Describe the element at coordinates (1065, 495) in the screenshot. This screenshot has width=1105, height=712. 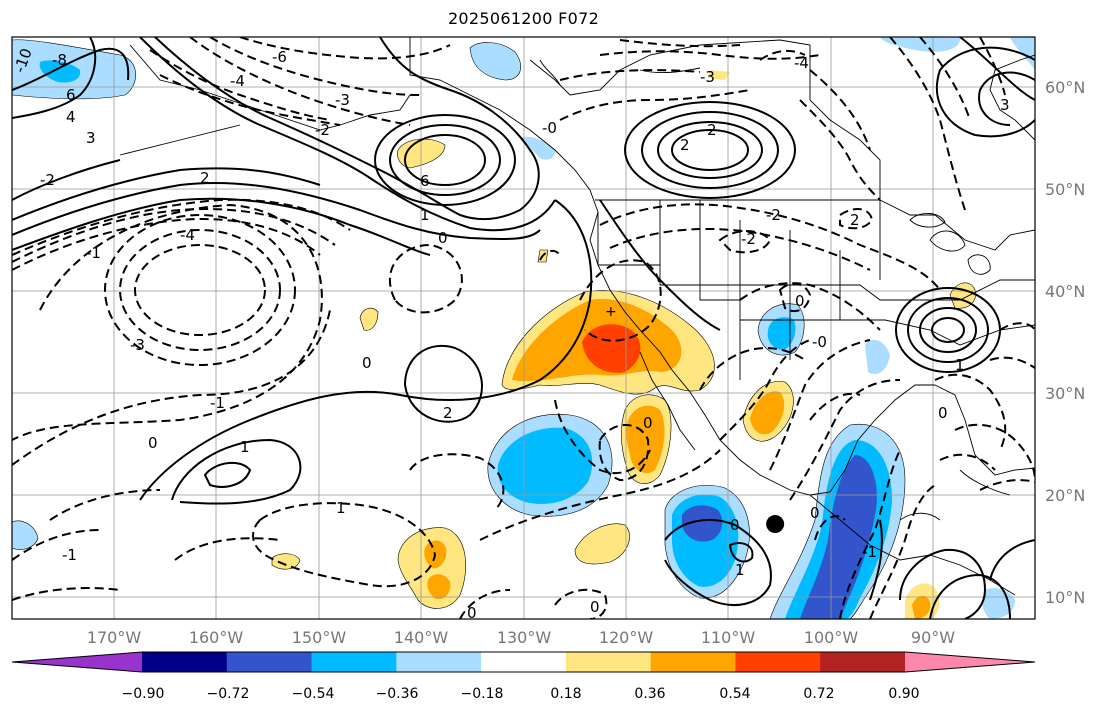
I see `lat-label: 20°N` at that location.